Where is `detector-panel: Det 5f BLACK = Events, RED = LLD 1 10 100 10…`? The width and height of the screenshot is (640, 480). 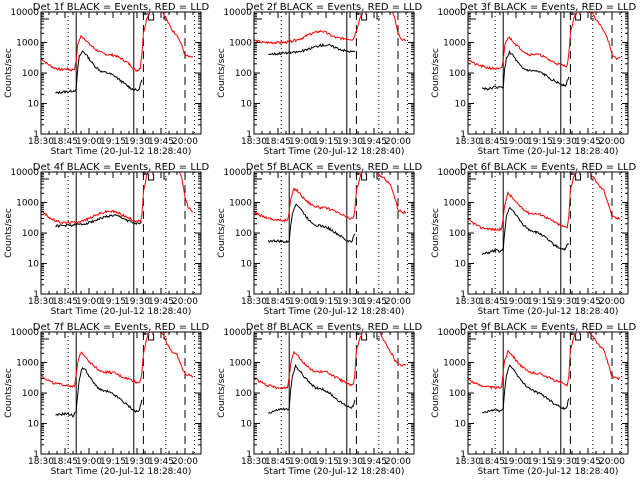
detector-panel: Det 5f BLACK = Events, RED = LLD 1 10 100 10… is located at coordinates (319, 239).